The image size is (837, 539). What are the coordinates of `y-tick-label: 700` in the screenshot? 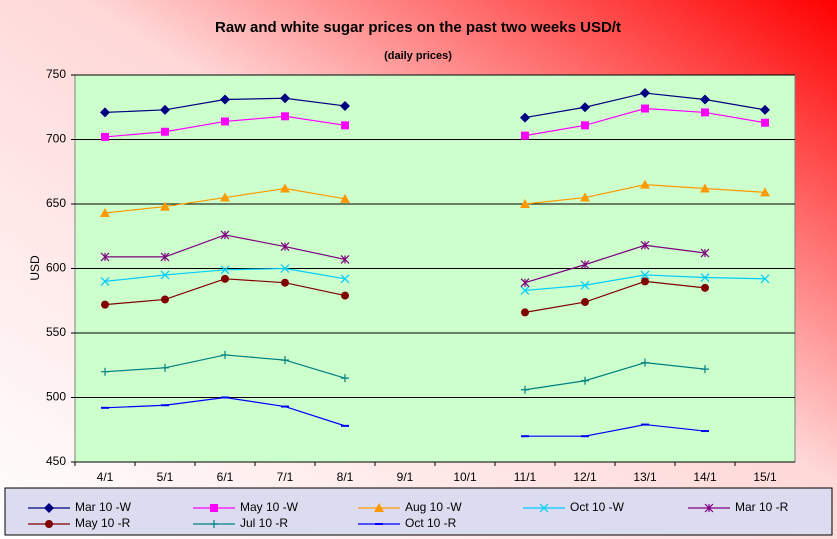 It's located at (56, 139).